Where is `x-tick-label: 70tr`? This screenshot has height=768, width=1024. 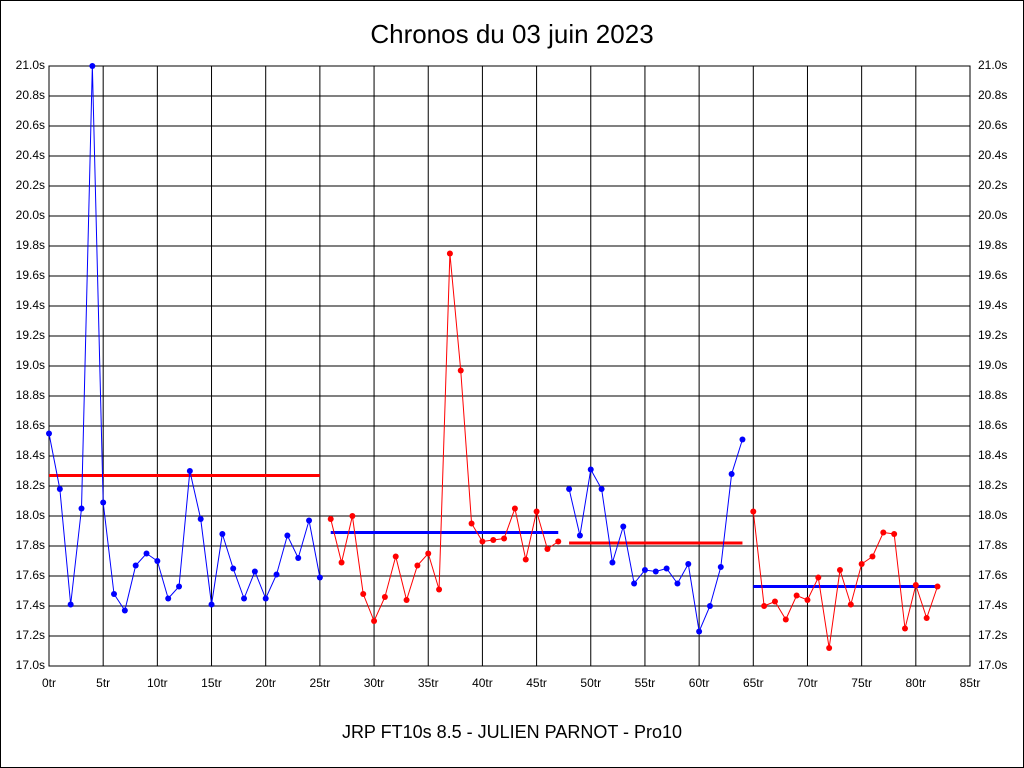
x-tick-label: 70tr is located at coordinates (807, 683).